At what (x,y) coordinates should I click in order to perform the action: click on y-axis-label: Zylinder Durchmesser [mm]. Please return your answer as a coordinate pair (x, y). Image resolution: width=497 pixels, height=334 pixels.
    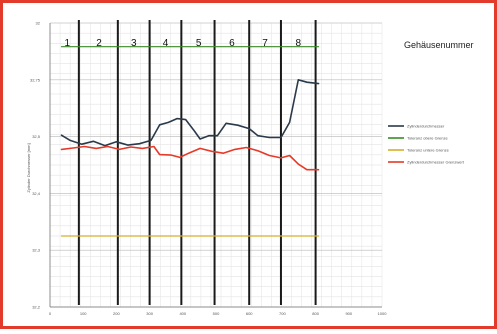
    Looking at the image, I should click on (28, 167).